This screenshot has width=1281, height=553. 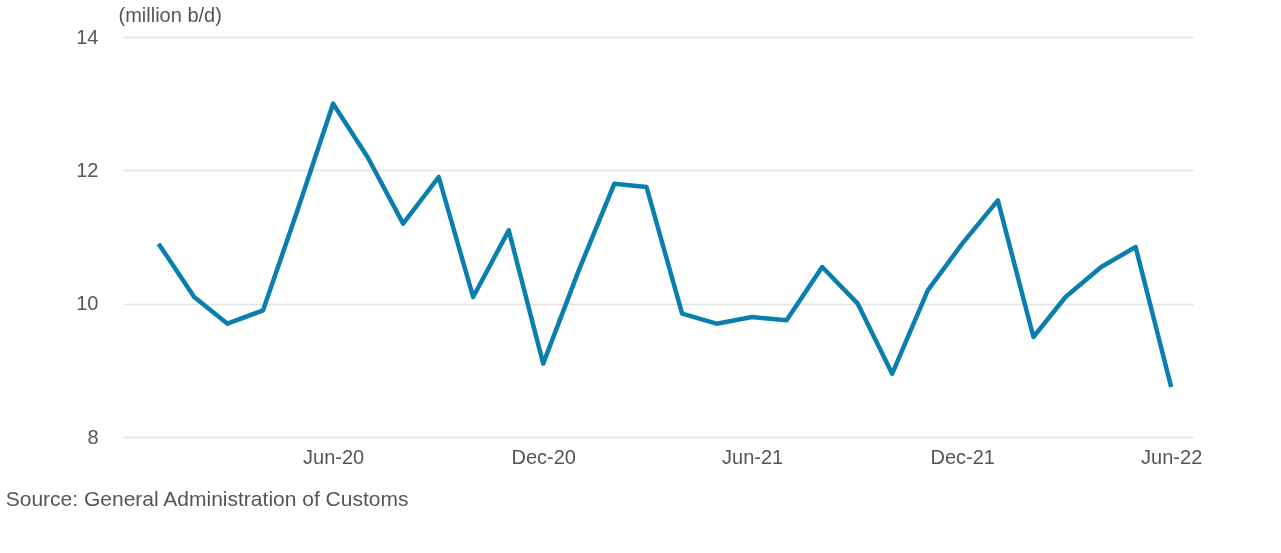 I want to click on source-note: Source: General Administration of Customs, so click(x=207, y=498).